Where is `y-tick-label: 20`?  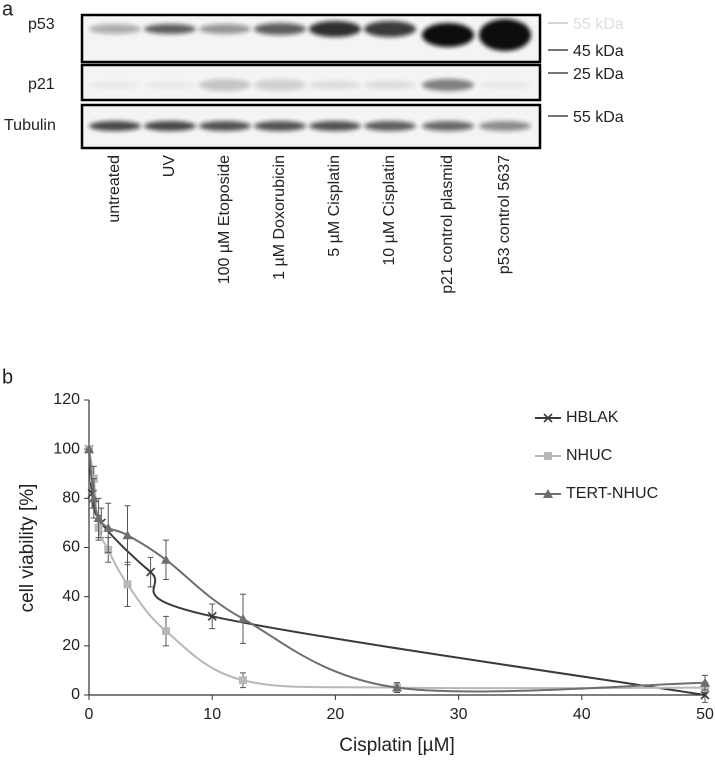
y-tick-label: 20 is located at coordinates (71, 645).